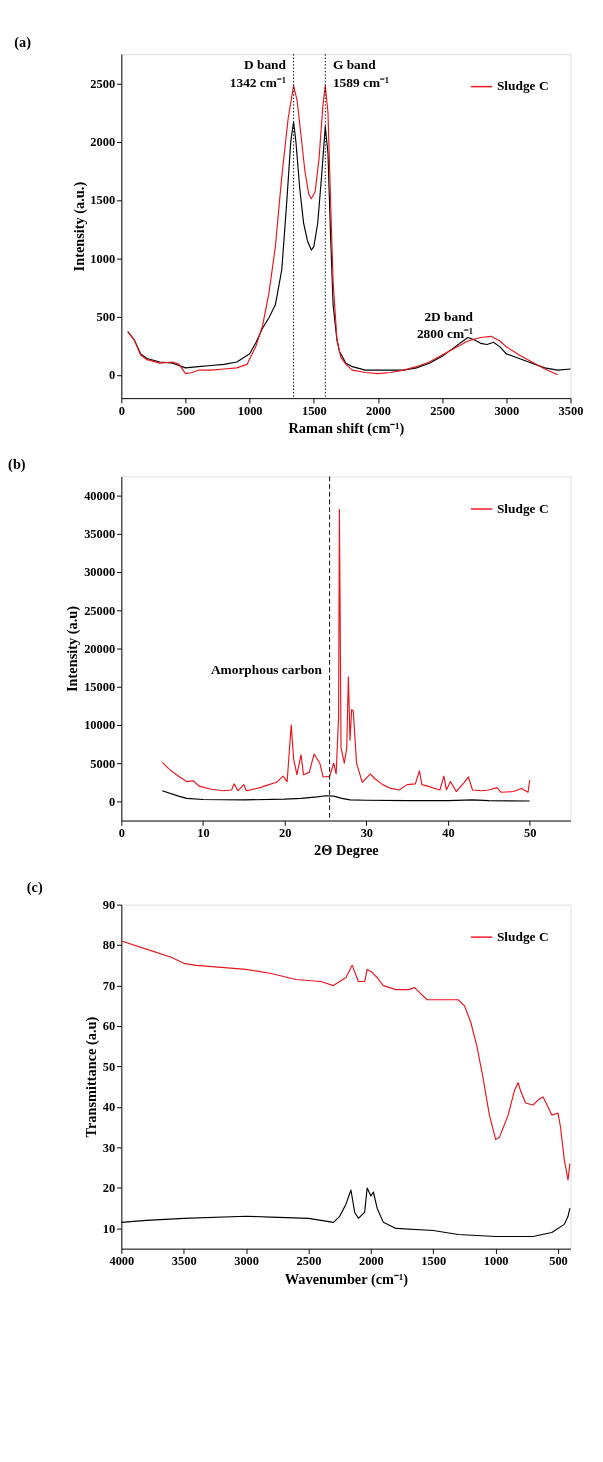 The image size is (603, 1462). I want to click on y-tick-label: 30000, so click(100, 572).